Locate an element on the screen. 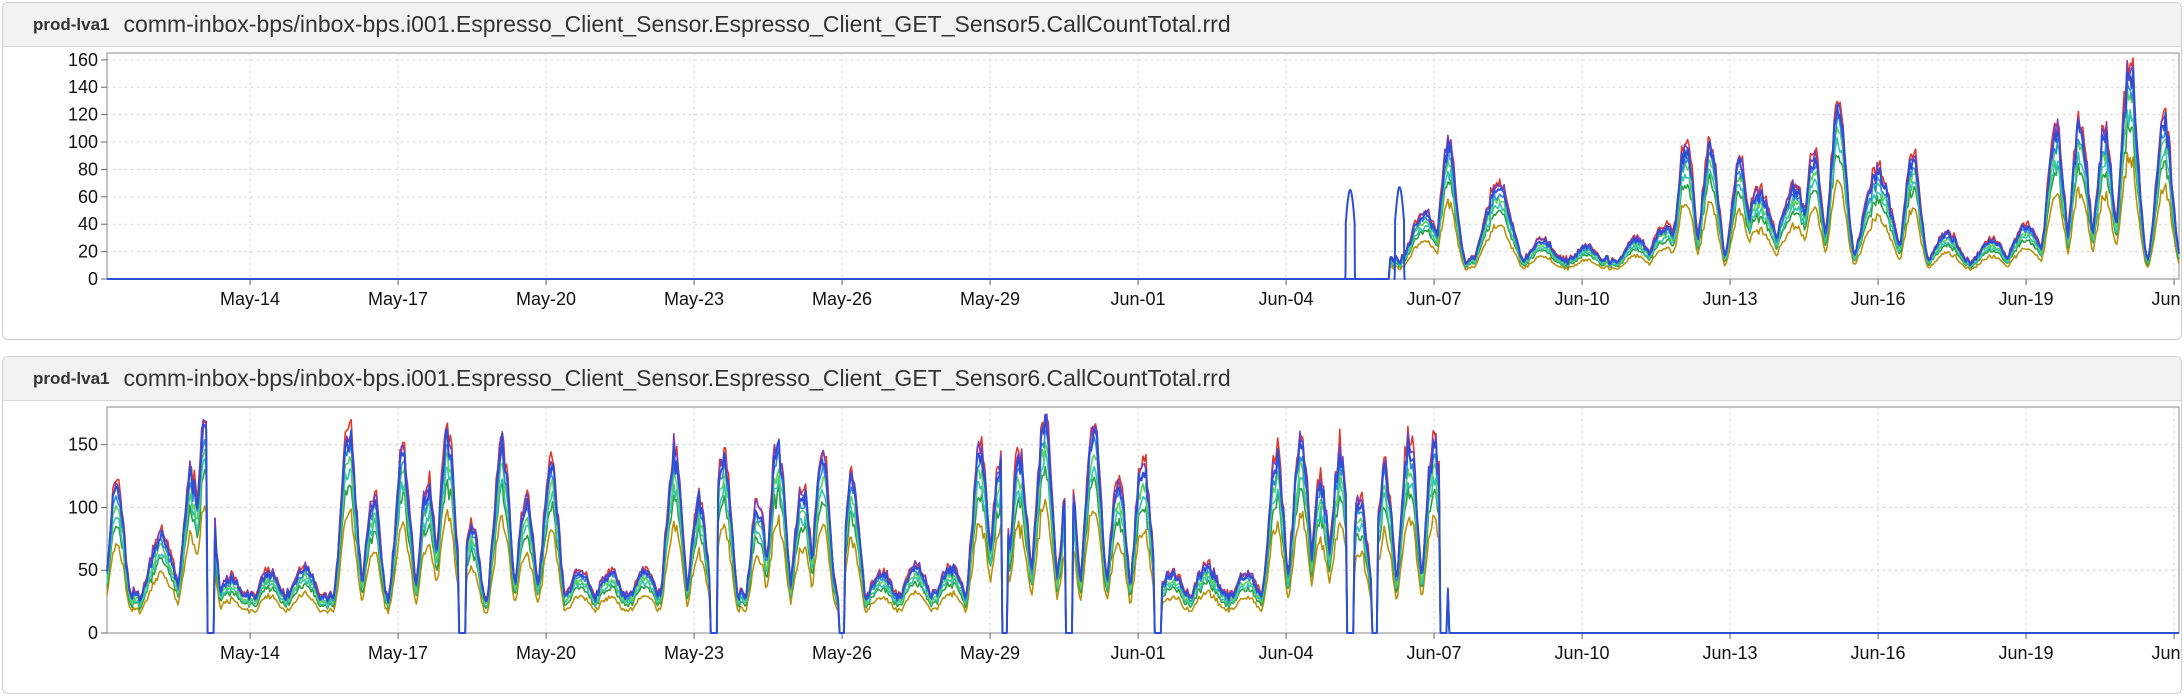 Image resolution: width=2184 pixels, height=696 pixels. y-tick-label: 60 is located at coordinates (88, 197).